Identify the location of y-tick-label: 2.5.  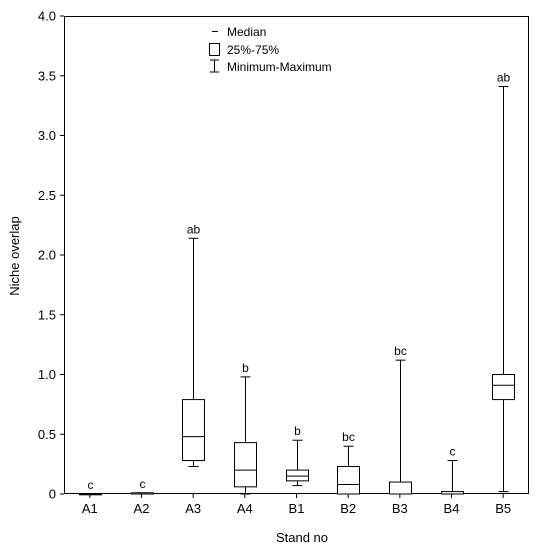
(47, 195).